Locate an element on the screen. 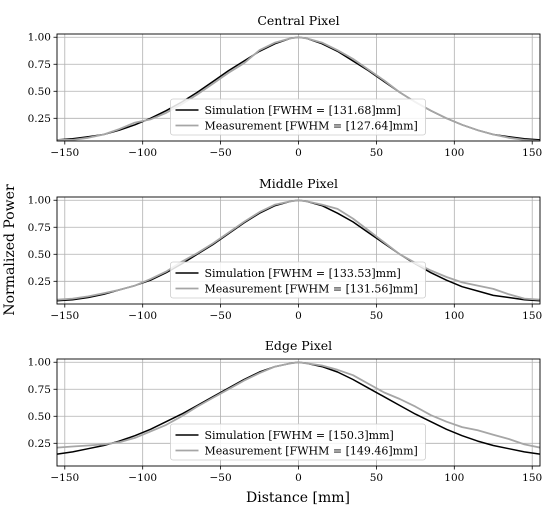  measurement-legend-label: Measurement [FWHM = [131.56]mm] is located at coordinates (311, 288).